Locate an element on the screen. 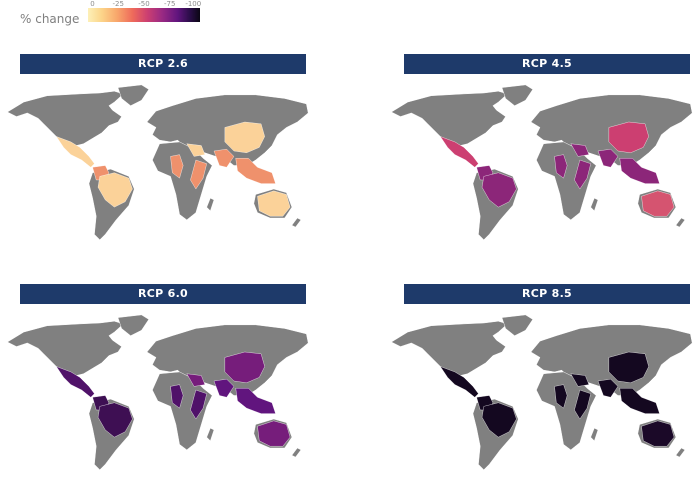 The height and width of the screenshot is (504, 700). legend-tick-2: -50 is located at coordinates (144, 4).